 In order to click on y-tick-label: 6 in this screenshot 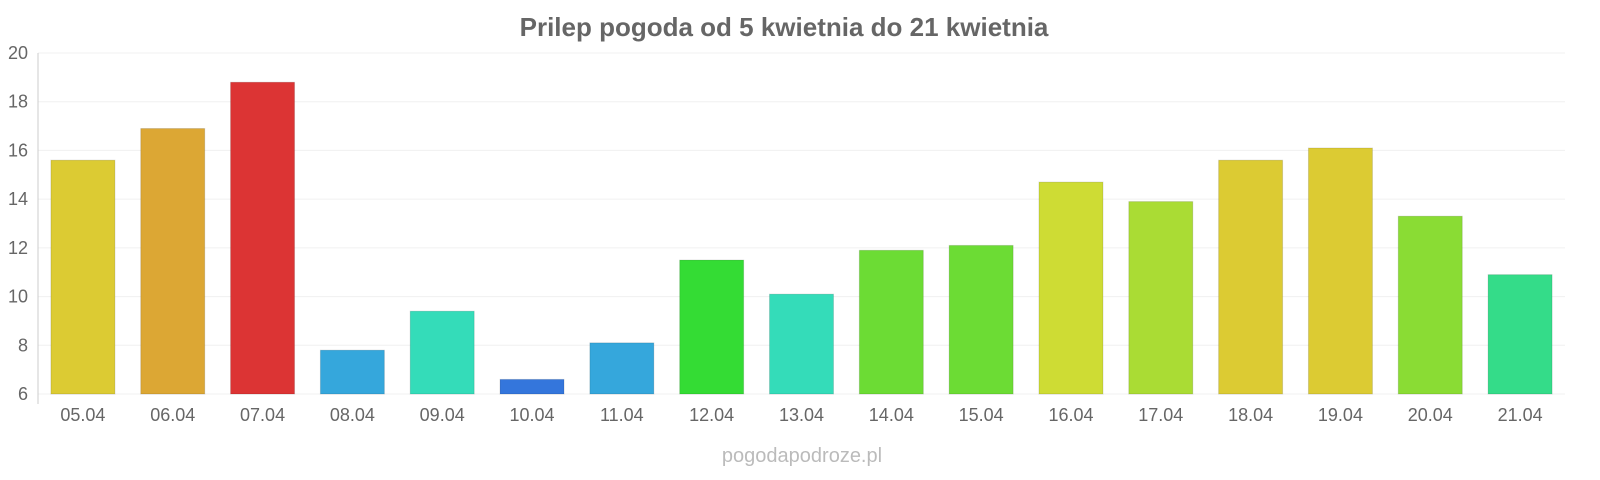, I will do `click(23, 394)`.